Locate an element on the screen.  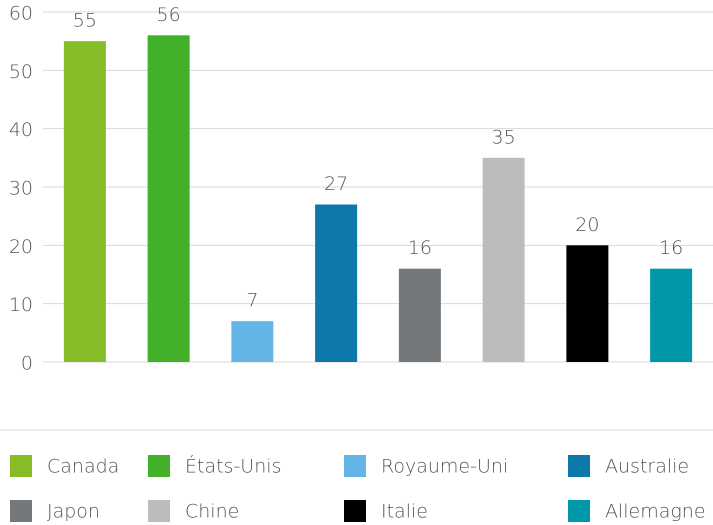
legend-label: États-Unis is located at coordinates (233, 466).